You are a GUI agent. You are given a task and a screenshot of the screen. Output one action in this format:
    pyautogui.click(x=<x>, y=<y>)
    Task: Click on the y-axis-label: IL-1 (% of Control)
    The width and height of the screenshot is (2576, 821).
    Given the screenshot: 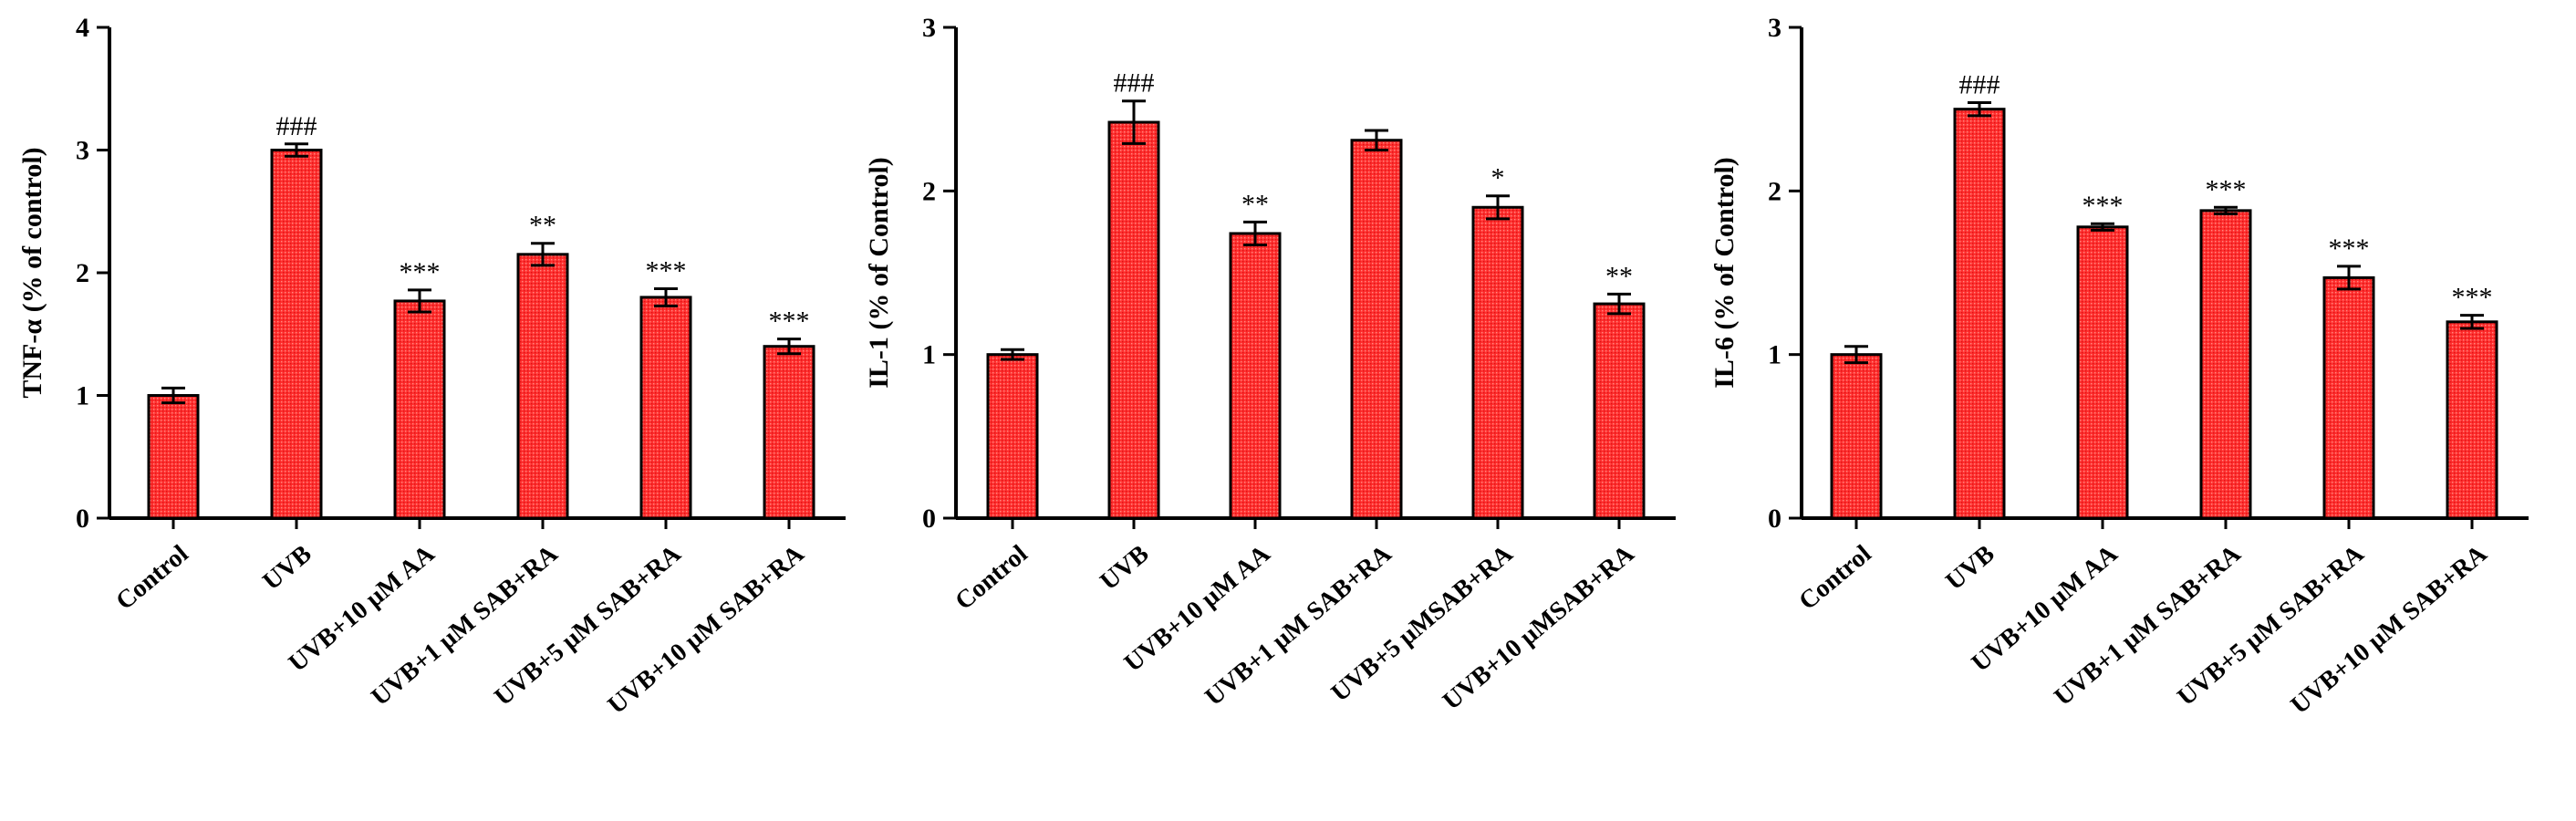 What is the action you would take?
    pyautogui.click(x=879, y=273)
    